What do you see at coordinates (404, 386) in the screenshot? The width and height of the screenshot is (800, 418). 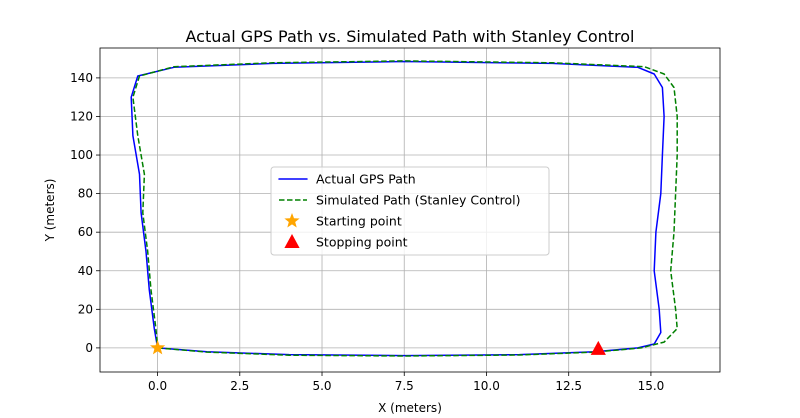 I see `x-tick-label: 7.5` at bounding box center [404, 386].